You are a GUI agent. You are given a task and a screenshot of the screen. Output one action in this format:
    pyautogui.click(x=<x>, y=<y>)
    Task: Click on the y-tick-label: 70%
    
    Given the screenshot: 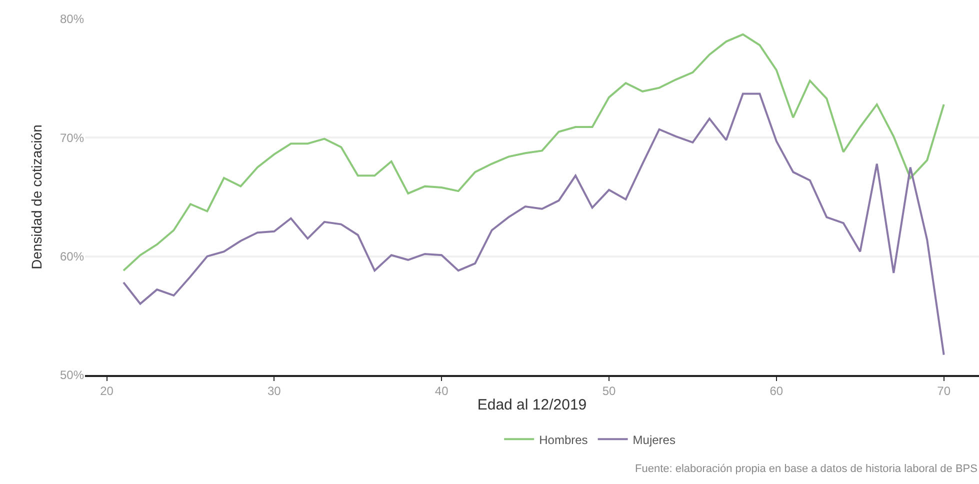 What is the action you would take?
    pyautogui.click(x=72, y=137)
    